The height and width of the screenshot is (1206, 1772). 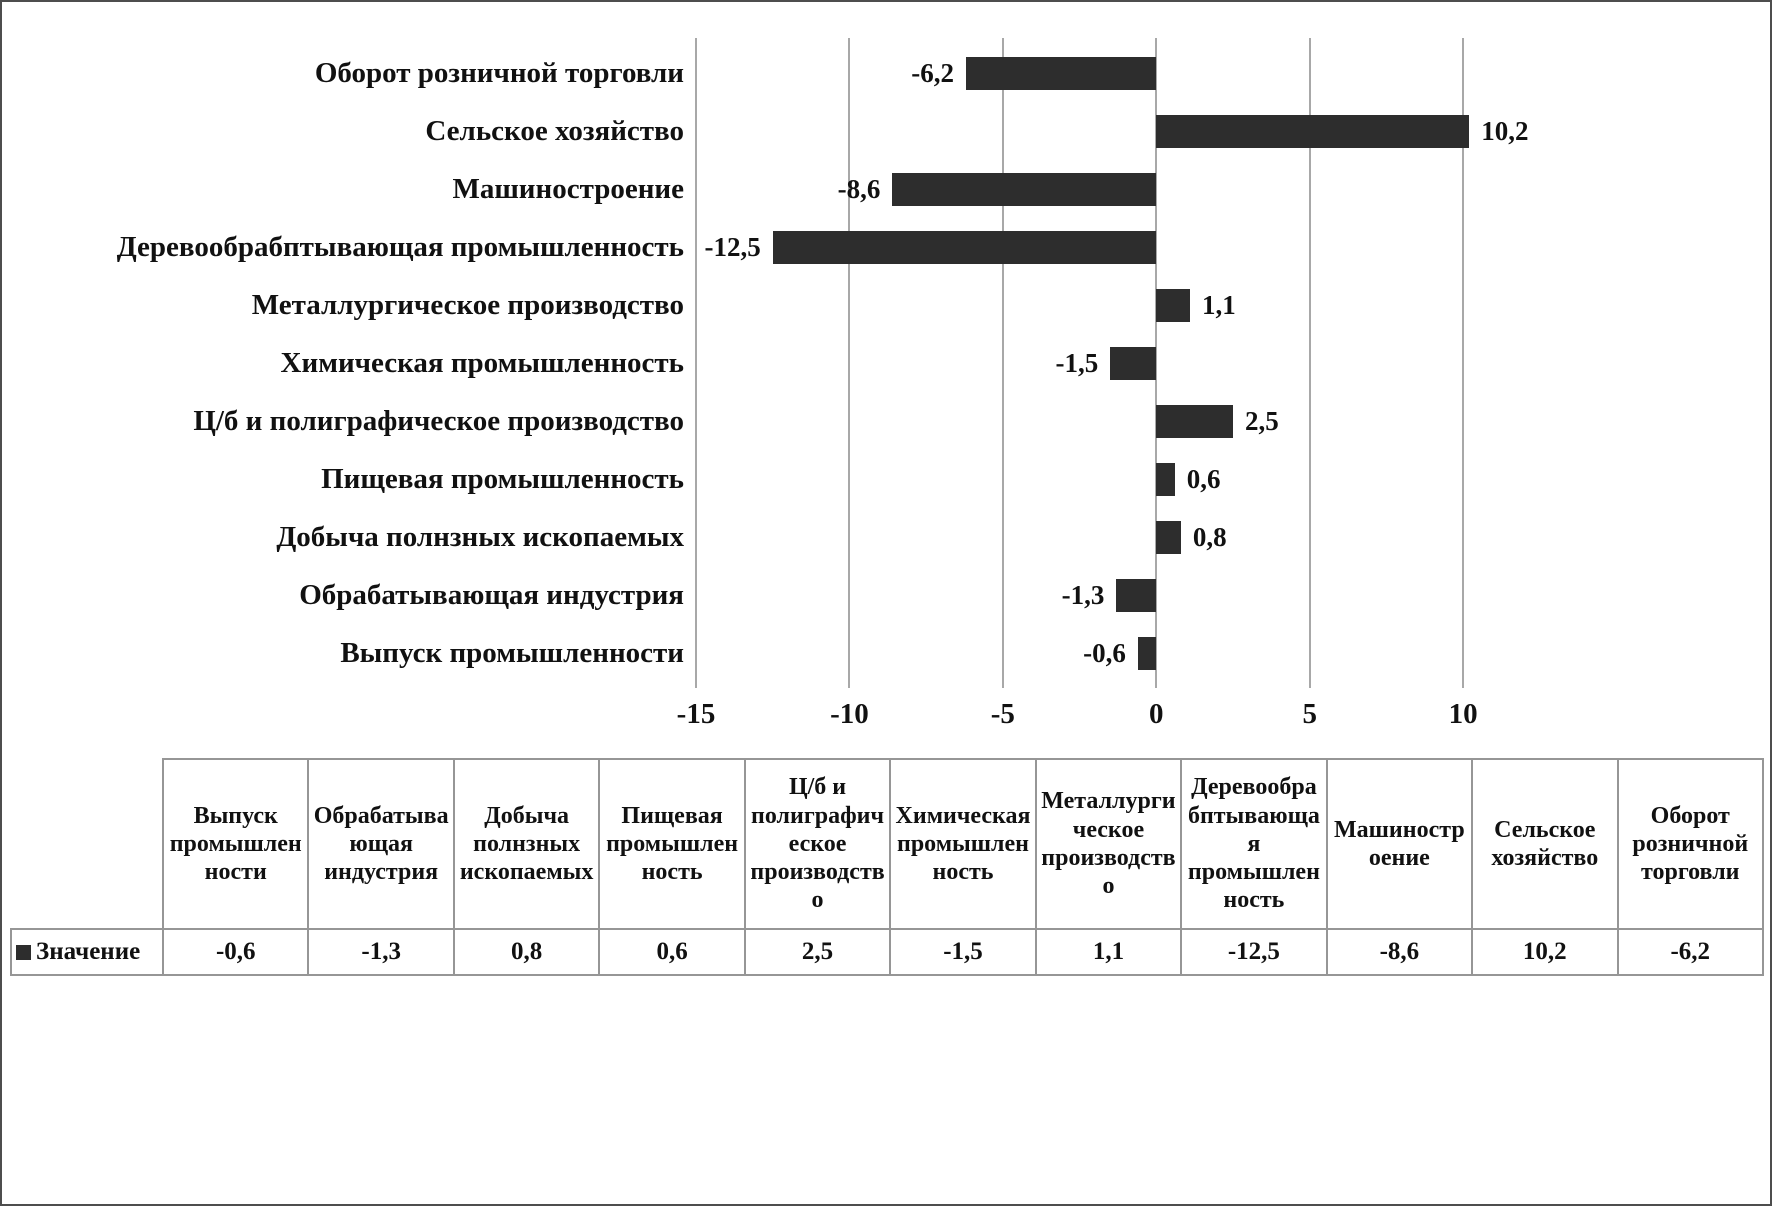 I want to click on table-value-cell: -0,6, so click(x=235, y=952).